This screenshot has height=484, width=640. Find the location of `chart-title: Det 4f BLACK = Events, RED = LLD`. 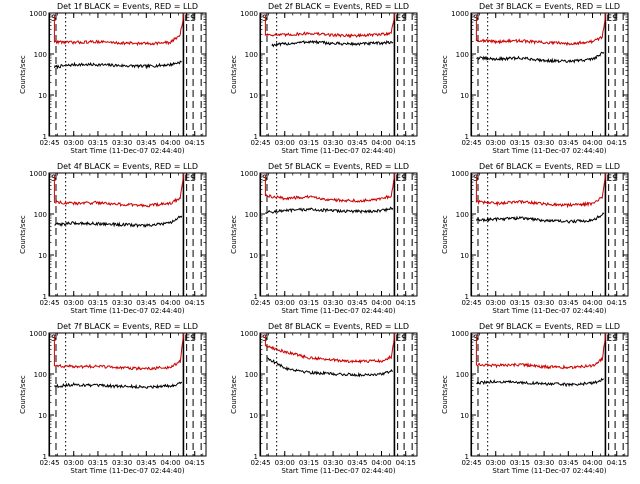

chart-title: Det 4f BLACK = Events, RED = LLD is located at coordinates (127, 166).